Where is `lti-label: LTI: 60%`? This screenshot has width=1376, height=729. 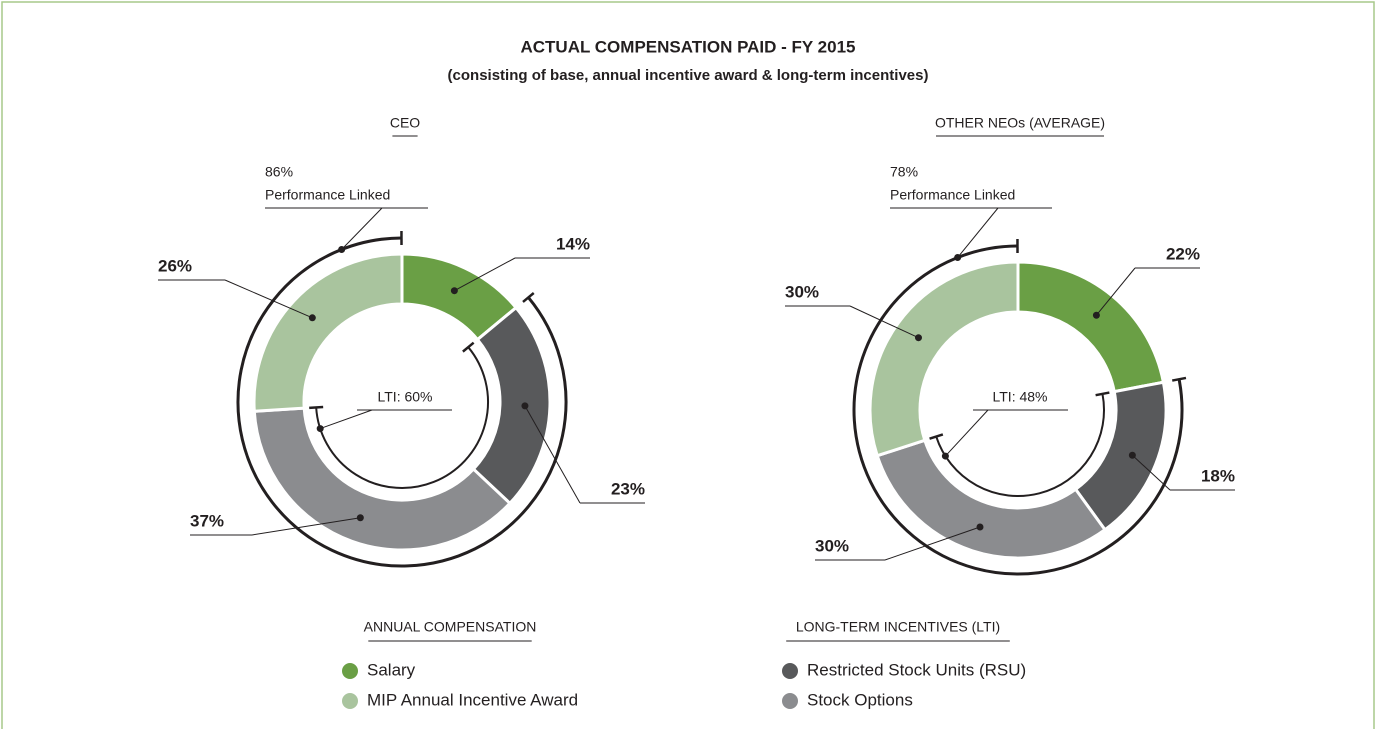
lti-label: LTI: 60% is located at coordinates (405, 397).